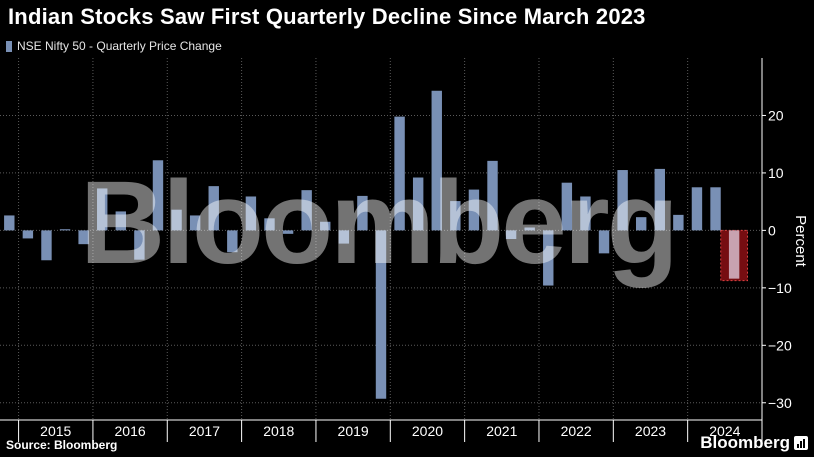 This screenshot has height=457, width=814. I want to click on bar-2018Q1, so click(251, 213).